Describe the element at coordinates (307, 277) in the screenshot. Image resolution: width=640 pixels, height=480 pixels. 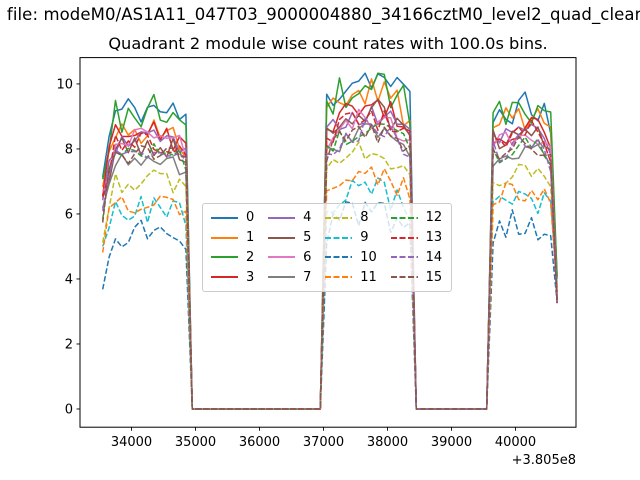
I see `legend-label-7: 7` at that location.